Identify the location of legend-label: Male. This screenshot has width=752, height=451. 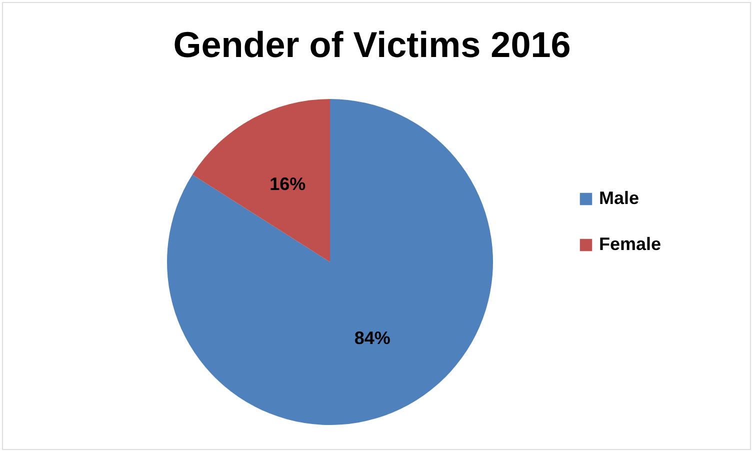
(619, 198).